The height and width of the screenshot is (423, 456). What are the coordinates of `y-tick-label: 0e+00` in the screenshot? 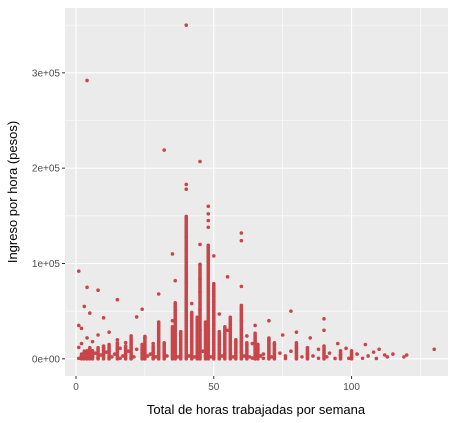 It's located at (46, 359).